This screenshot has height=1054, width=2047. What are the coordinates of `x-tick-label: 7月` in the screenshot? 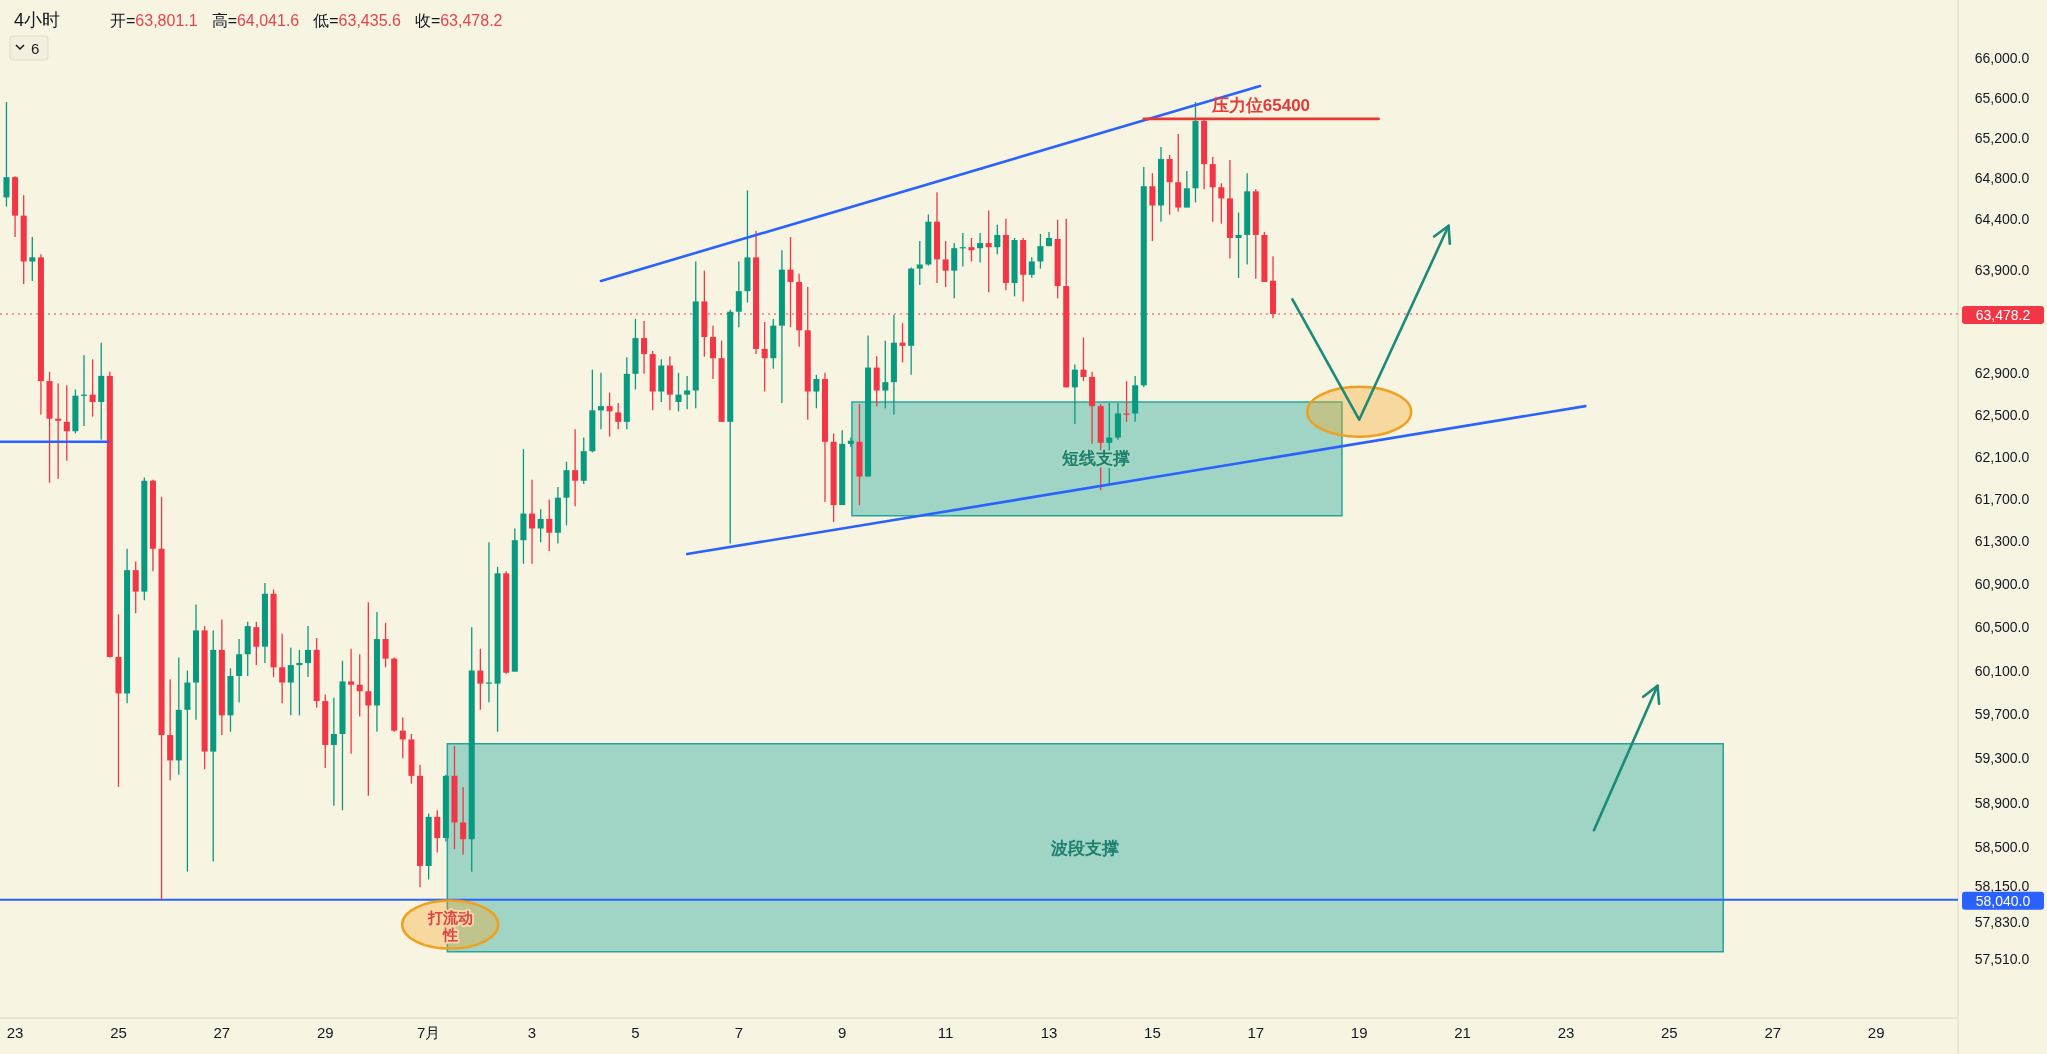 It's located at (428, 1032).